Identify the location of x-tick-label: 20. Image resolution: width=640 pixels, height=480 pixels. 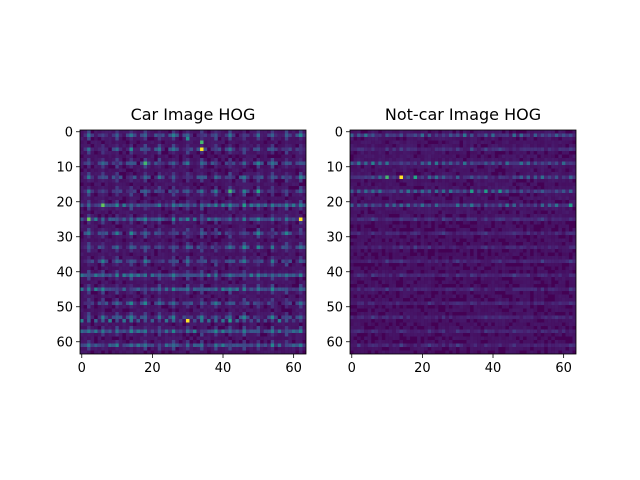
(152, 368).